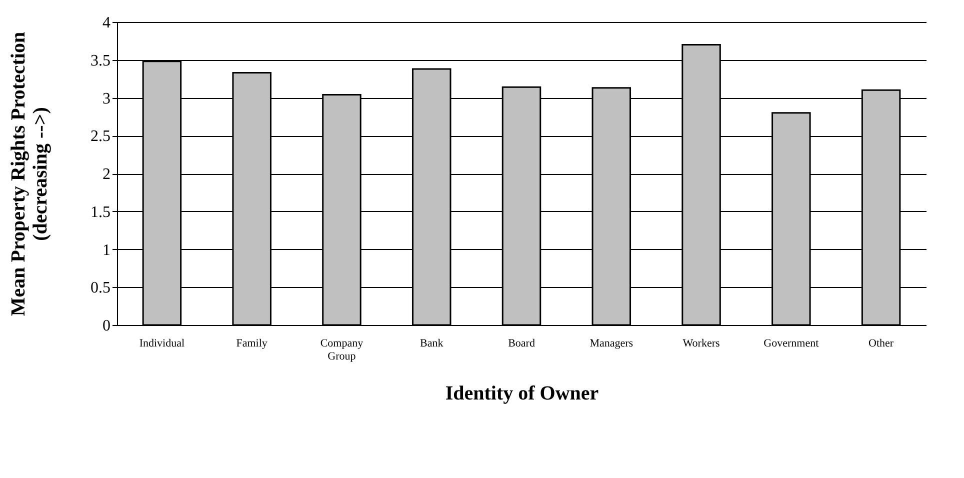  What do you see at coordinates (162, 344) in the screenshot?
I see `x-tick-label: Individual` at bounding box center [162, 344].